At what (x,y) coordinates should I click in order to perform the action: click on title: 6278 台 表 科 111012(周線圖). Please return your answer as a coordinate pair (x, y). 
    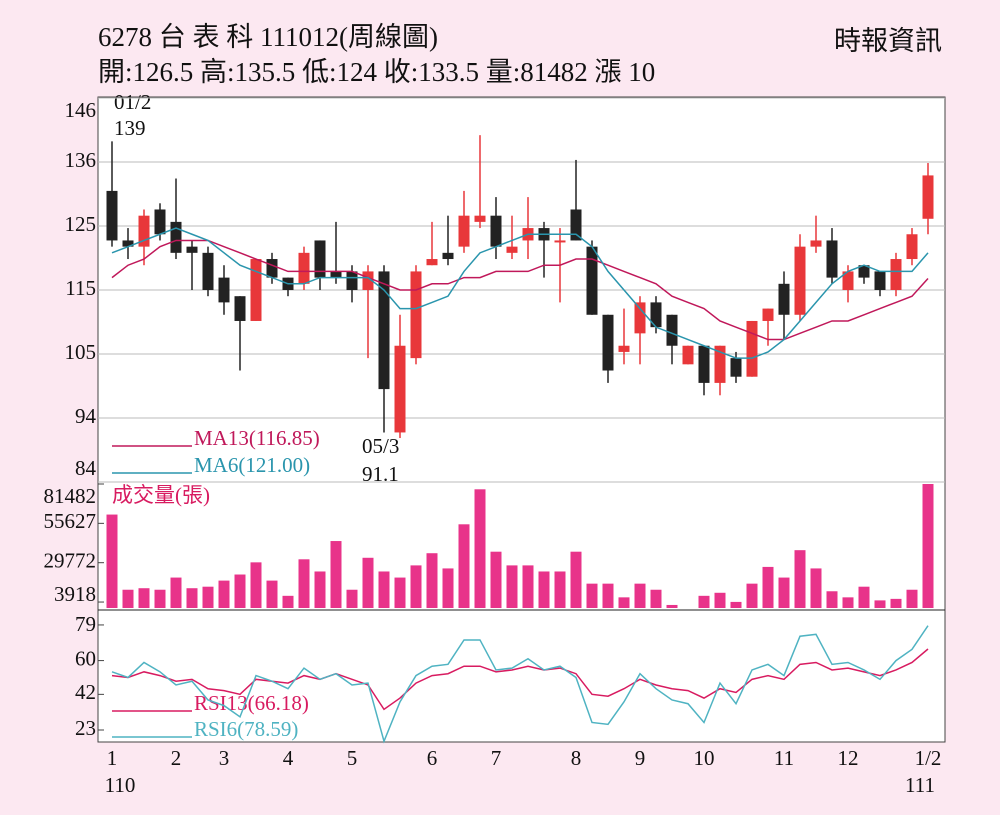
    Looking at the image, I should click on (268, 37).